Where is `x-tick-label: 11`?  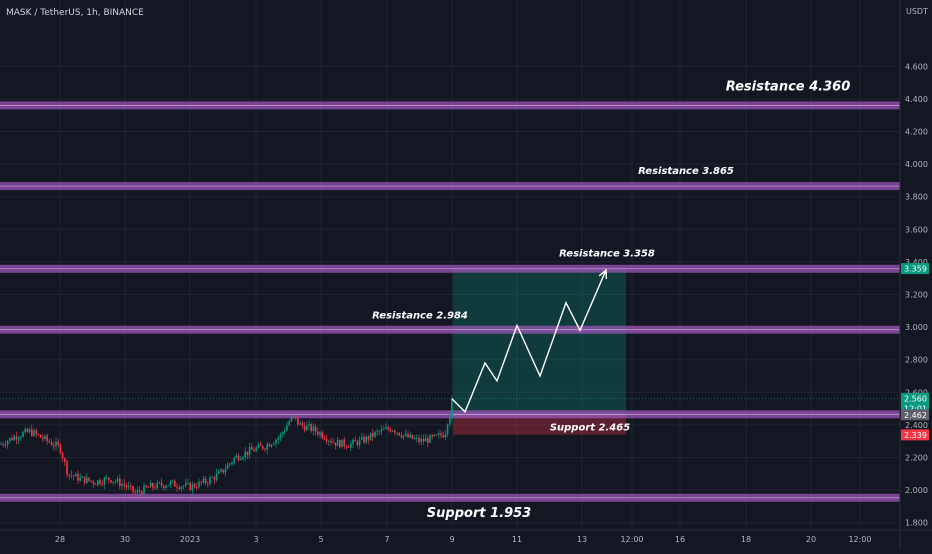 x-tick-label: 11 is located at coordinates (517, 539).